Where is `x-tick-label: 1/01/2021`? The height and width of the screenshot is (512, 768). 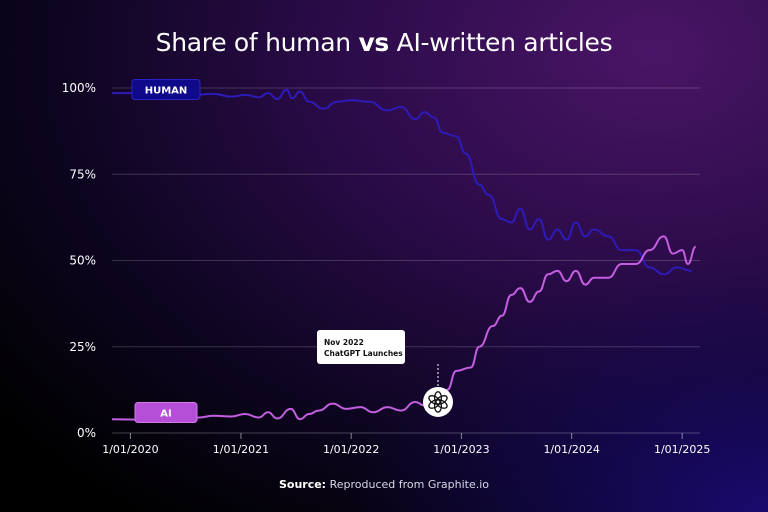
x-tick-label: 1/01/2021 is located at coordinates (241, 449).